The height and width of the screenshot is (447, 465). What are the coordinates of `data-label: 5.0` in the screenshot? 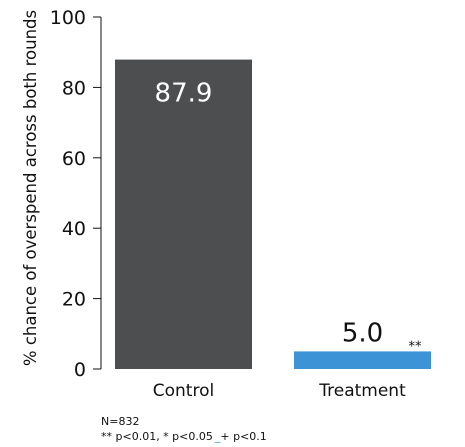 It's located at (362, 333).